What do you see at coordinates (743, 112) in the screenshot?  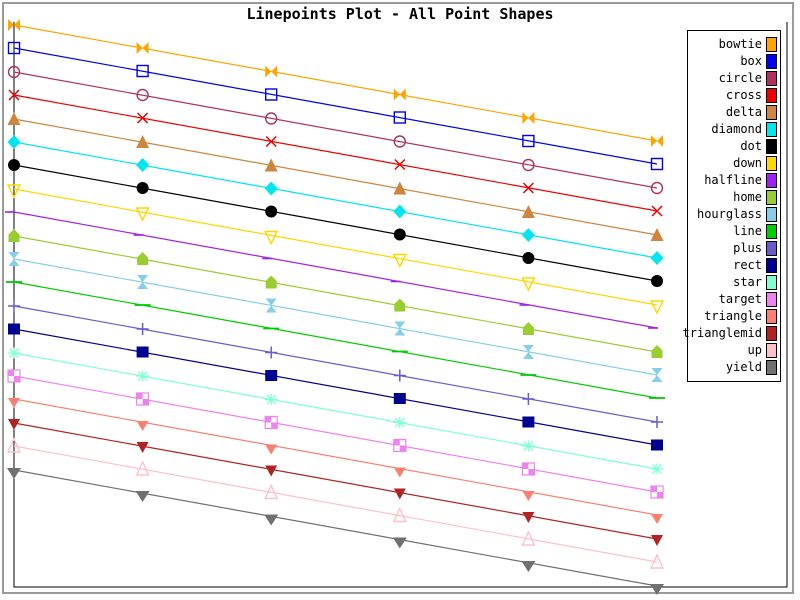 I see `legend-label: delta` at bounding box center [743, 112].